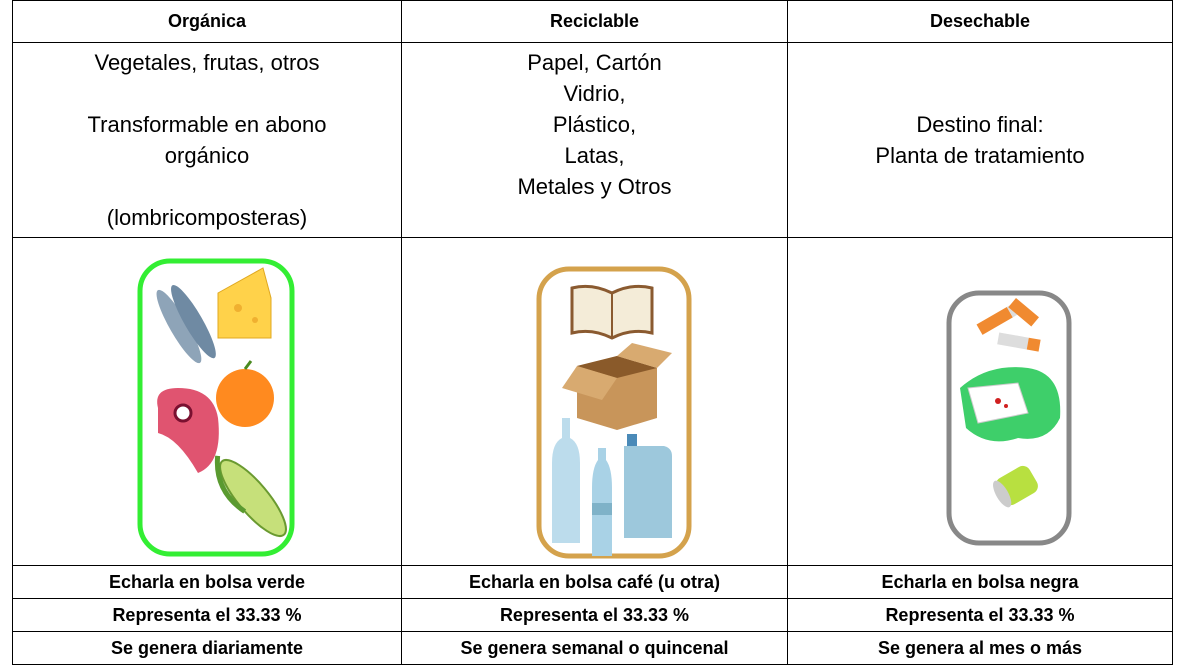 This screenshot has width=1183, height=665. I want to click on paragraph: Vegetales, frutas, otros, so click(207, 62).